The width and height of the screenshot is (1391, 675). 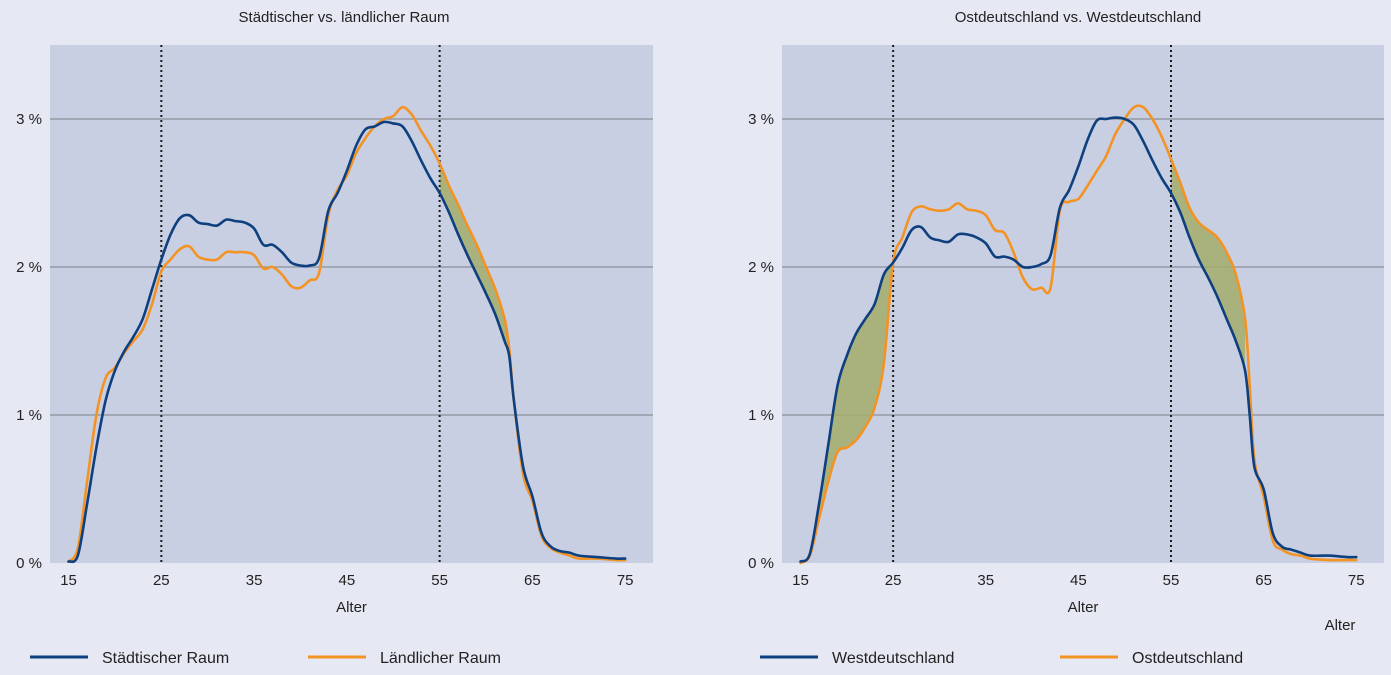 I want to click on legend-label: Westdeutschland, so click(x=893, y=658).